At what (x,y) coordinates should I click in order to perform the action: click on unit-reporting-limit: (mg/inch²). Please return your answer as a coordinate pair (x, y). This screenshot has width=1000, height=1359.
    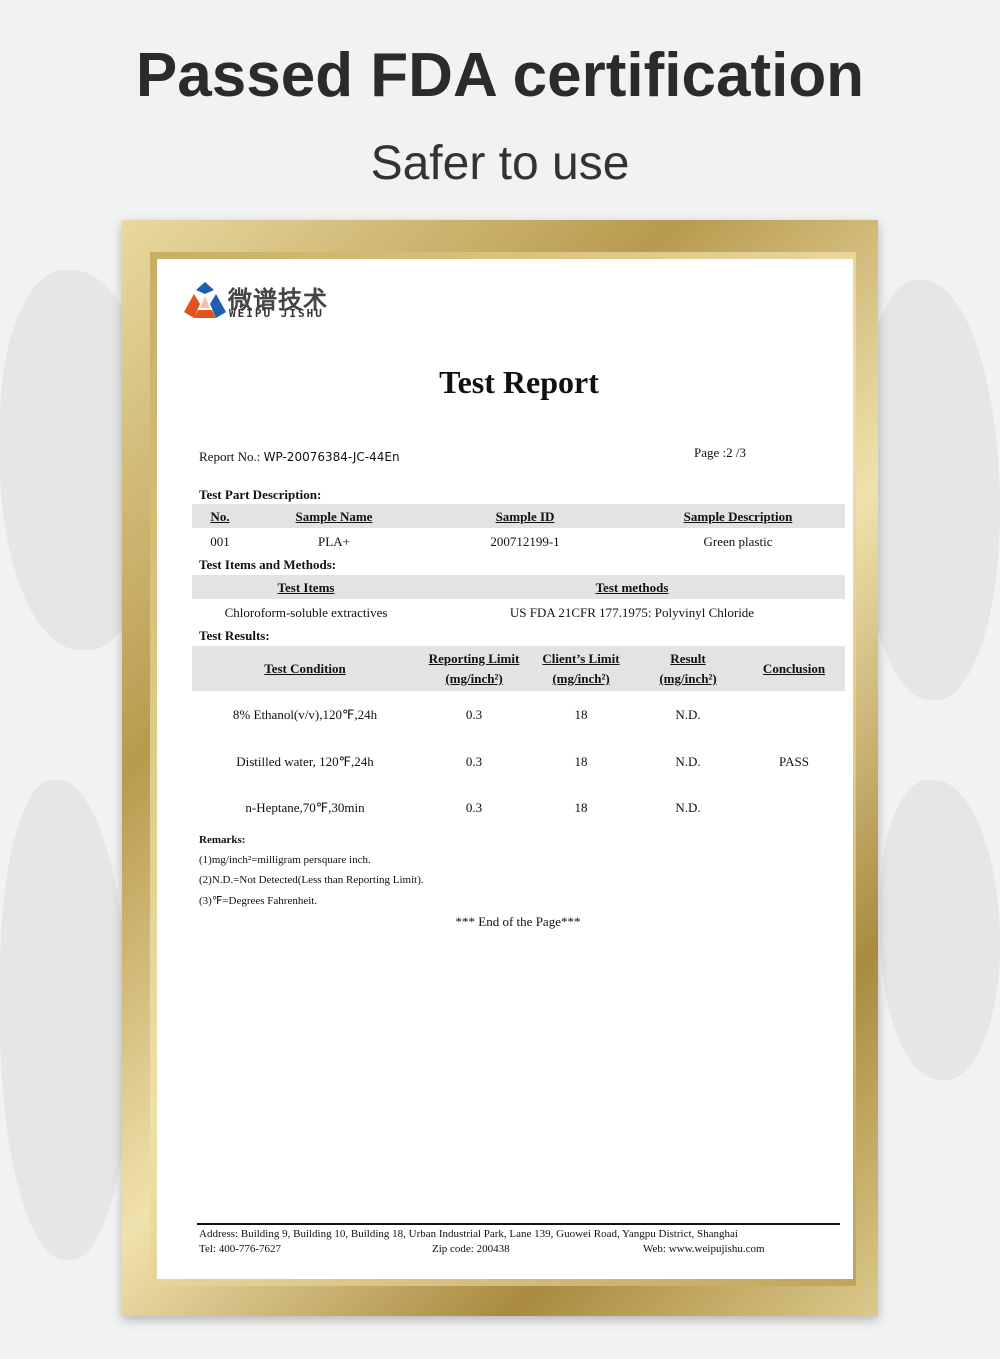
    Looking at the image, I should click on (474, 678).